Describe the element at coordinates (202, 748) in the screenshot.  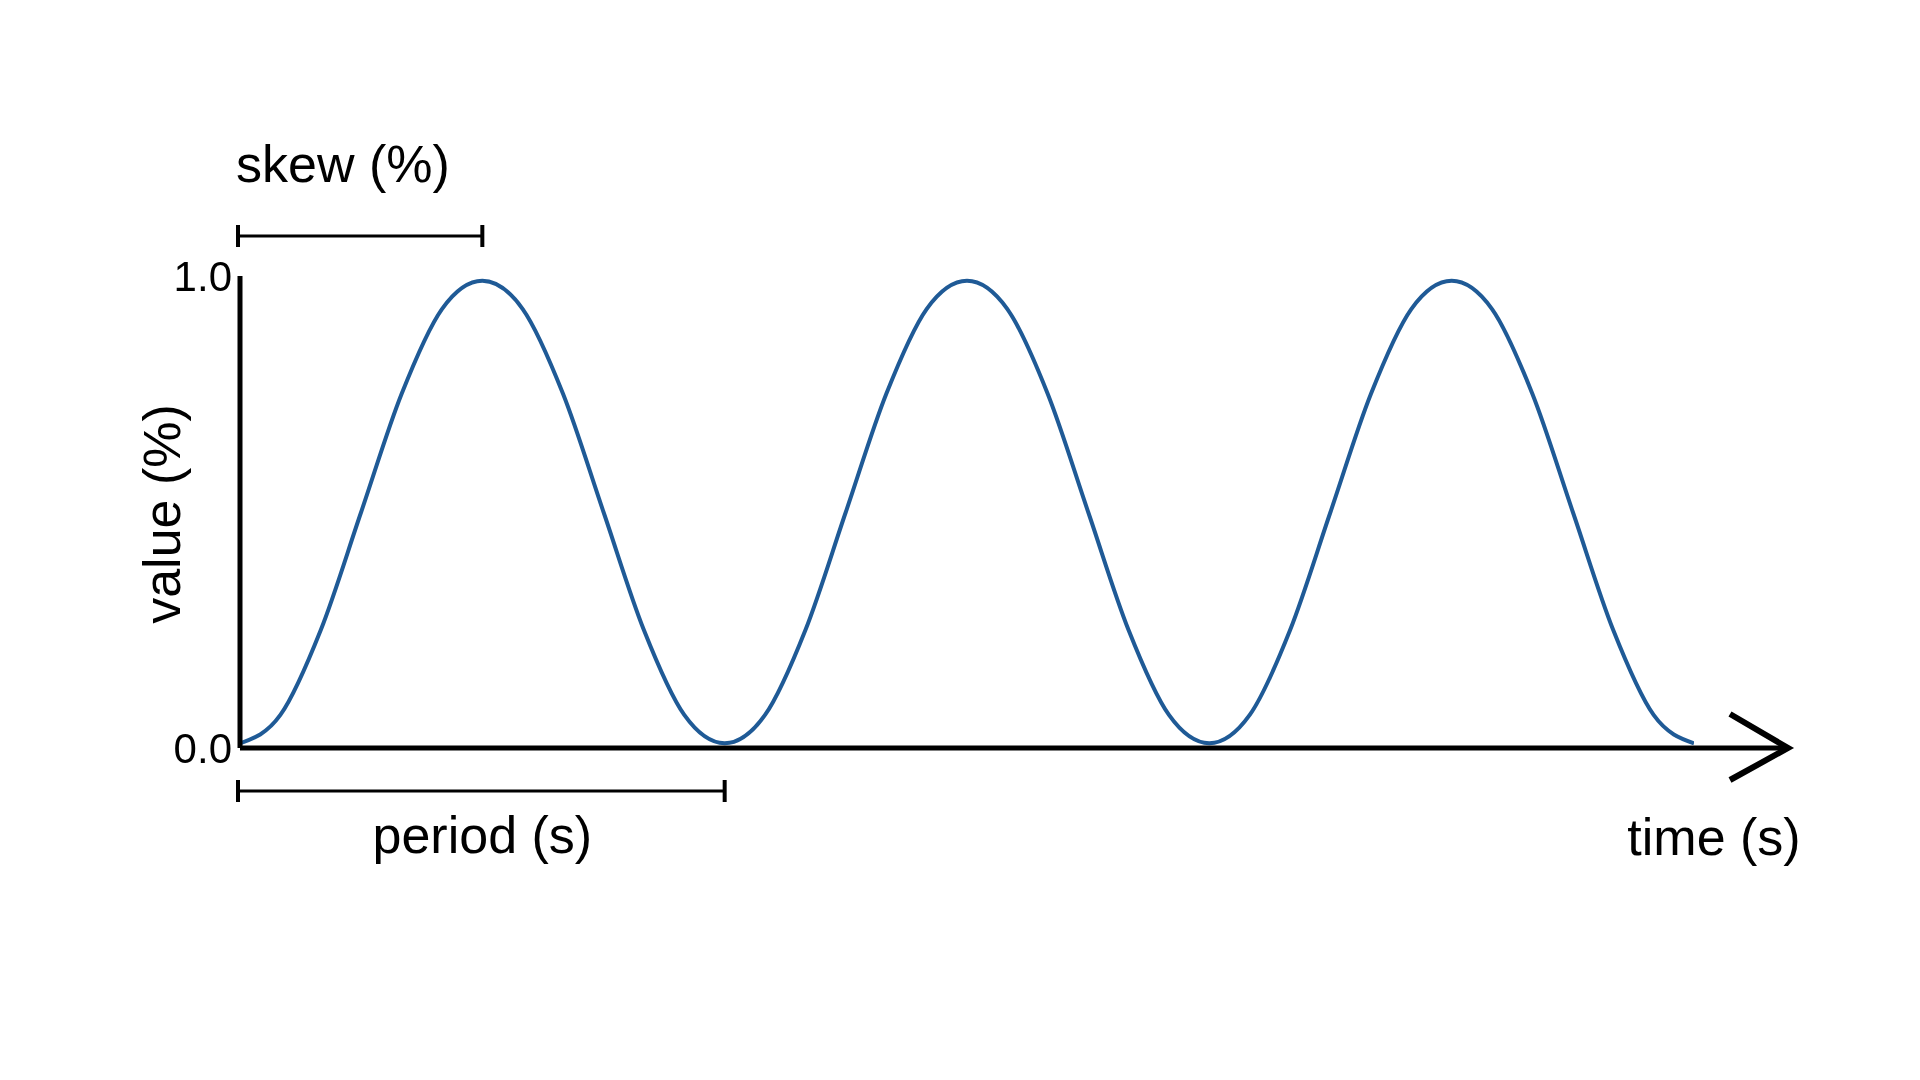
I see `y-tick-label: 0.0` at that location.